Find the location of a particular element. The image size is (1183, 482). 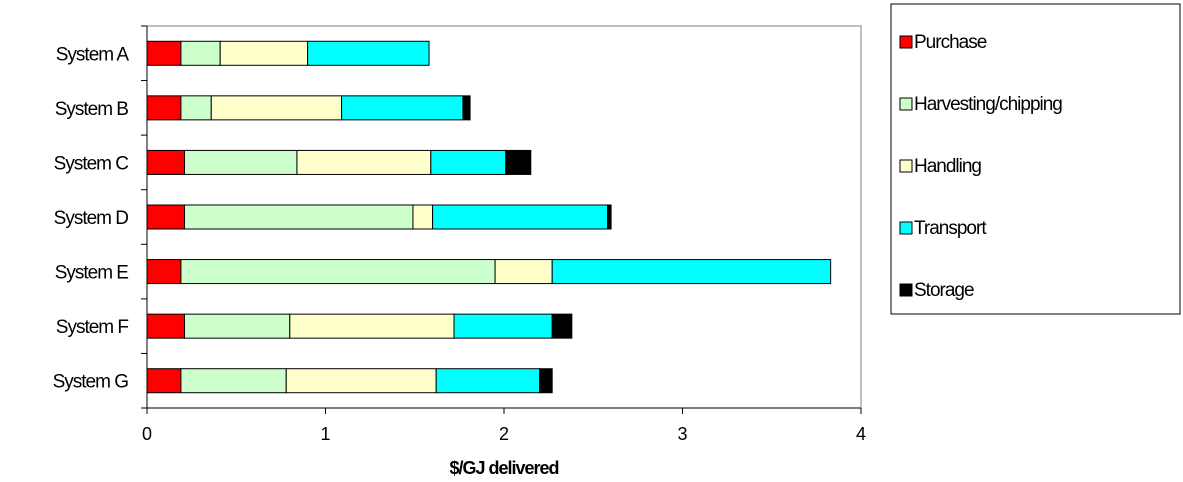

bar-system-c-handling is located at coordinates (364, 162).